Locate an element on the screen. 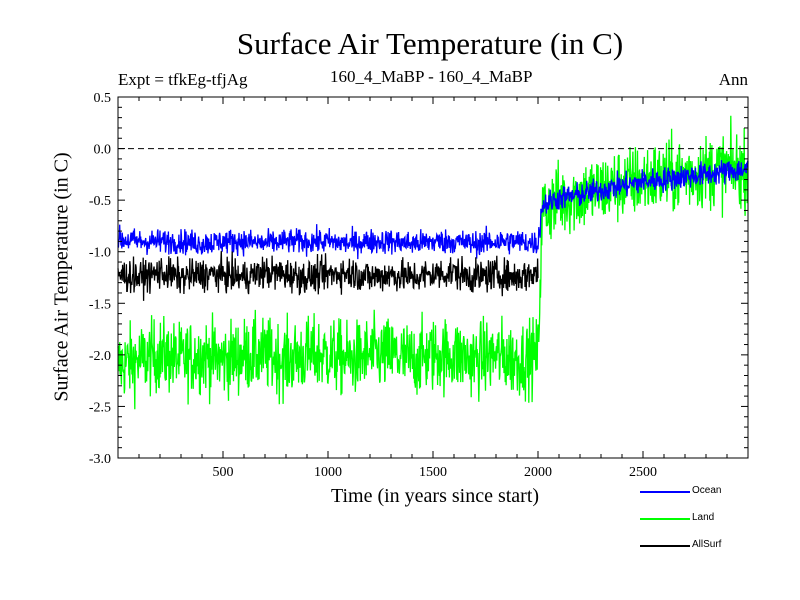 This screenshot has width=800, height=600. x-tick-label: 1000 is located at coordinates (328, 472).